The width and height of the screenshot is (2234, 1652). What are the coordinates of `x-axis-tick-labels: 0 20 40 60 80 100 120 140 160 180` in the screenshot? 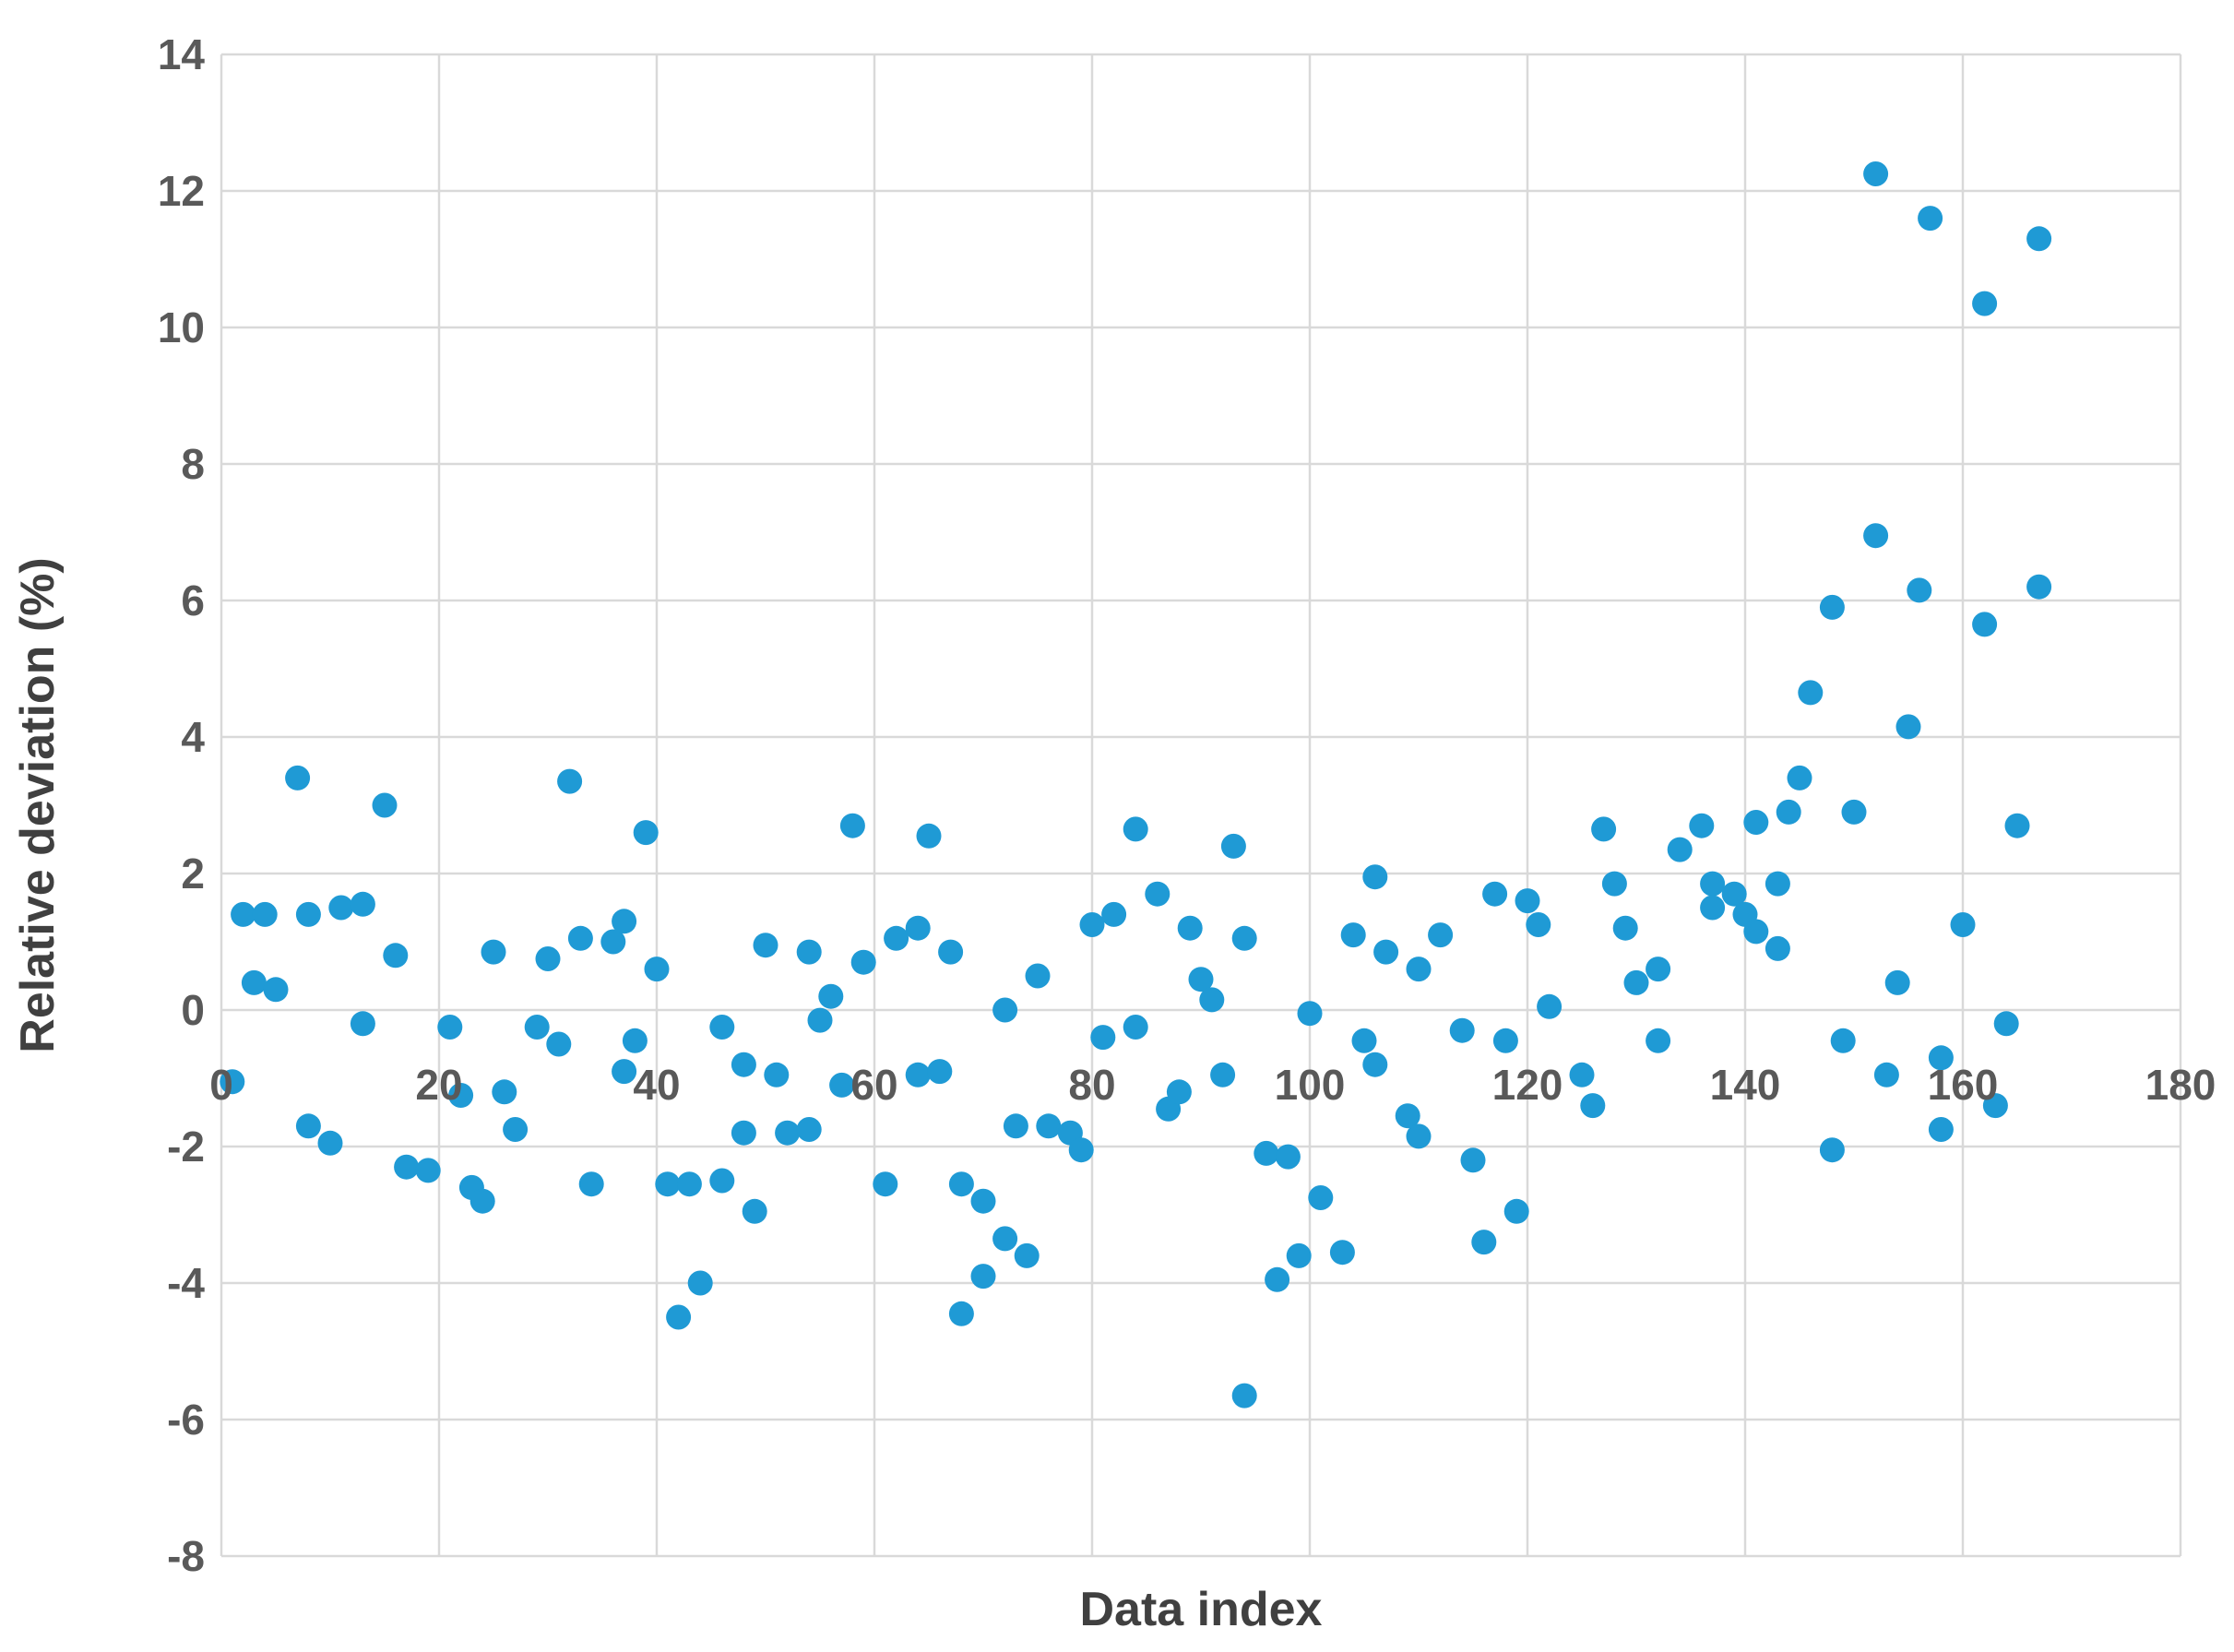 It's located at (1212, 1085).